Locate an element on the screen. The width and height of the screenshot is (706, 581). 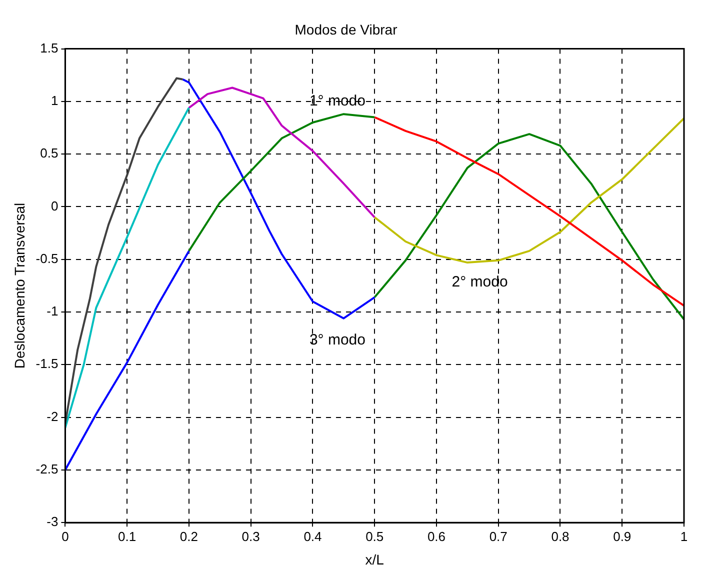
x-tick-label: 0.3 is located at coordinates (251, 536).